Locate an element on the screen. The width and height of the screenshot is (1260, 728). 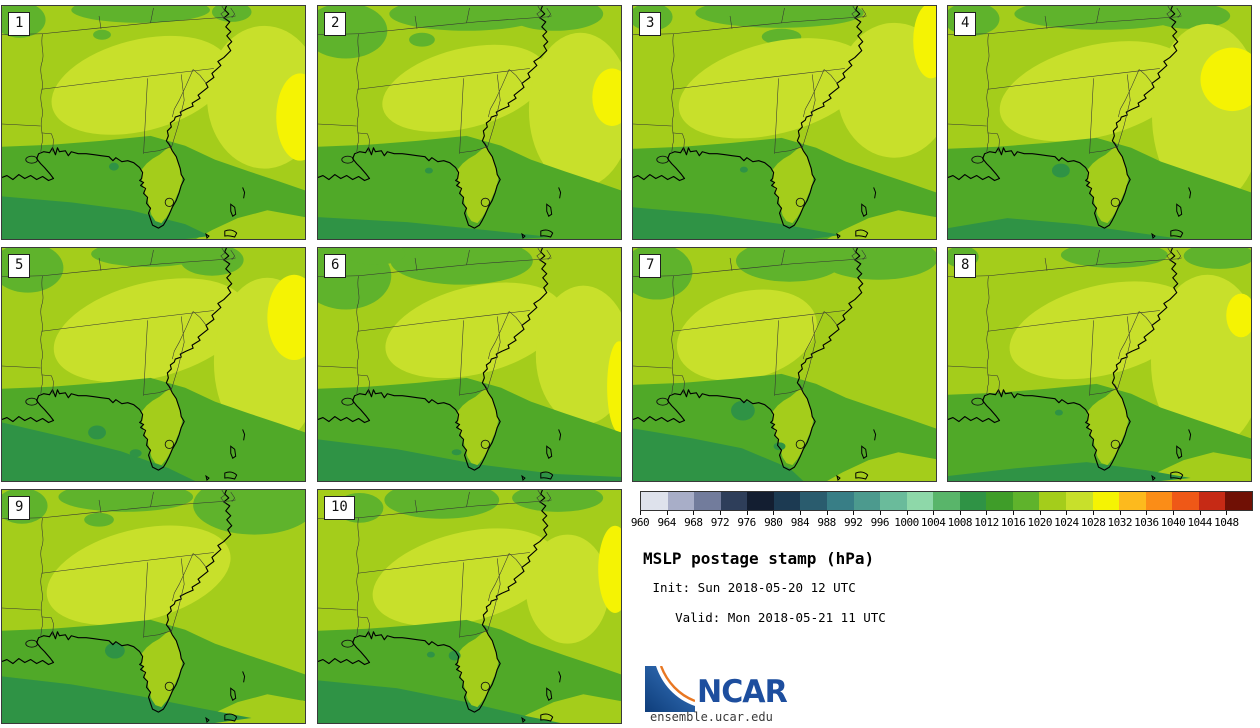
colorbar-tick-label: 1048 is located at coordinates (1226, 522).